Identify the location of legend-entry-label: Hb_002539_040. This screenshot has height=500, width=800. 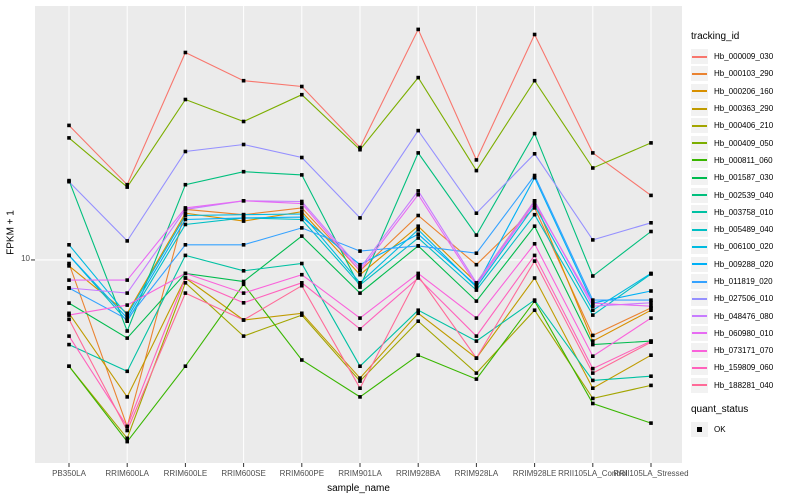
(744, 195).